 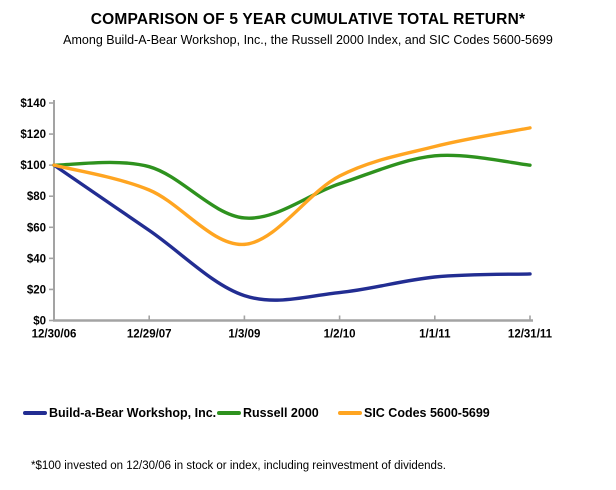 What do you see at coordinates (244, 335) in the screenshot?
I see `x-tick-label: 1/3/09` at bounding box center [244, 335].